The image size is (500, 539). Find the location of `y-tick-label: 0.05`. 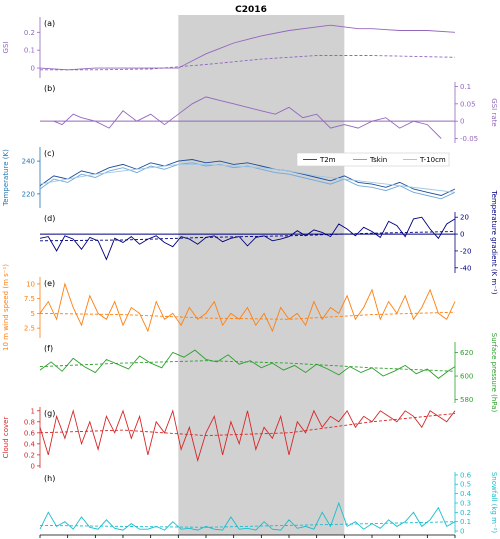

y-tick-label: 0.05 is located at coordinates (468, 104).